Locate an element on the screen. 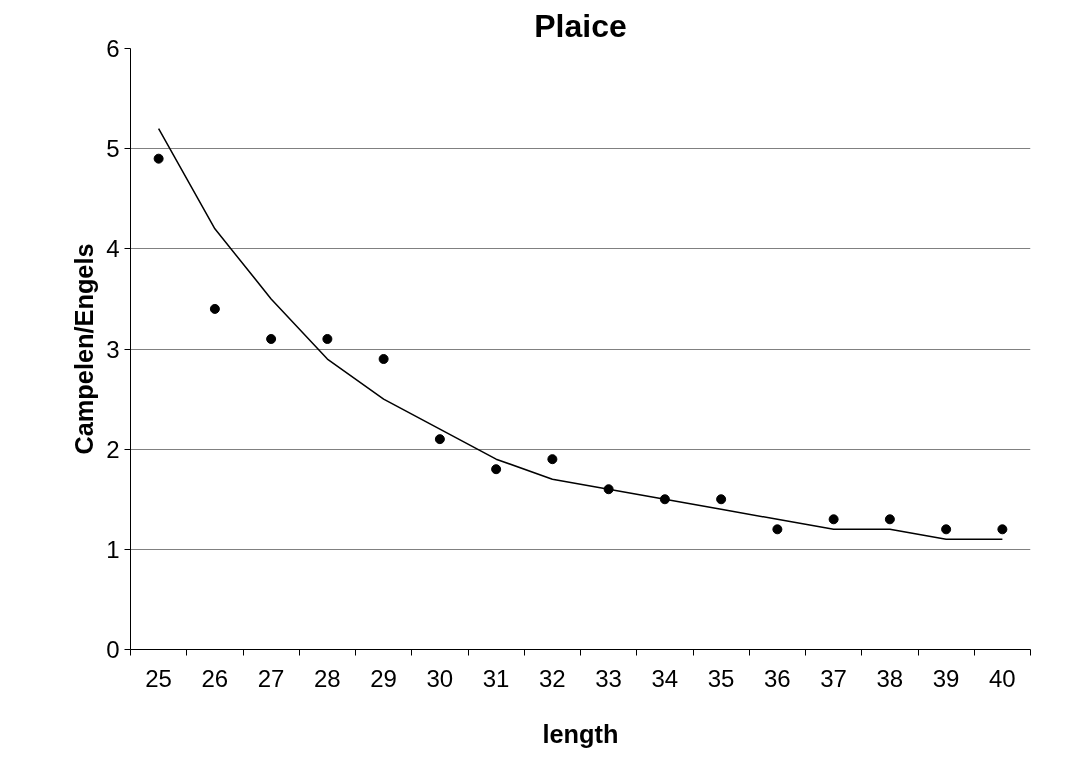  x-axis-title: length is located at coordinates (580, 733).